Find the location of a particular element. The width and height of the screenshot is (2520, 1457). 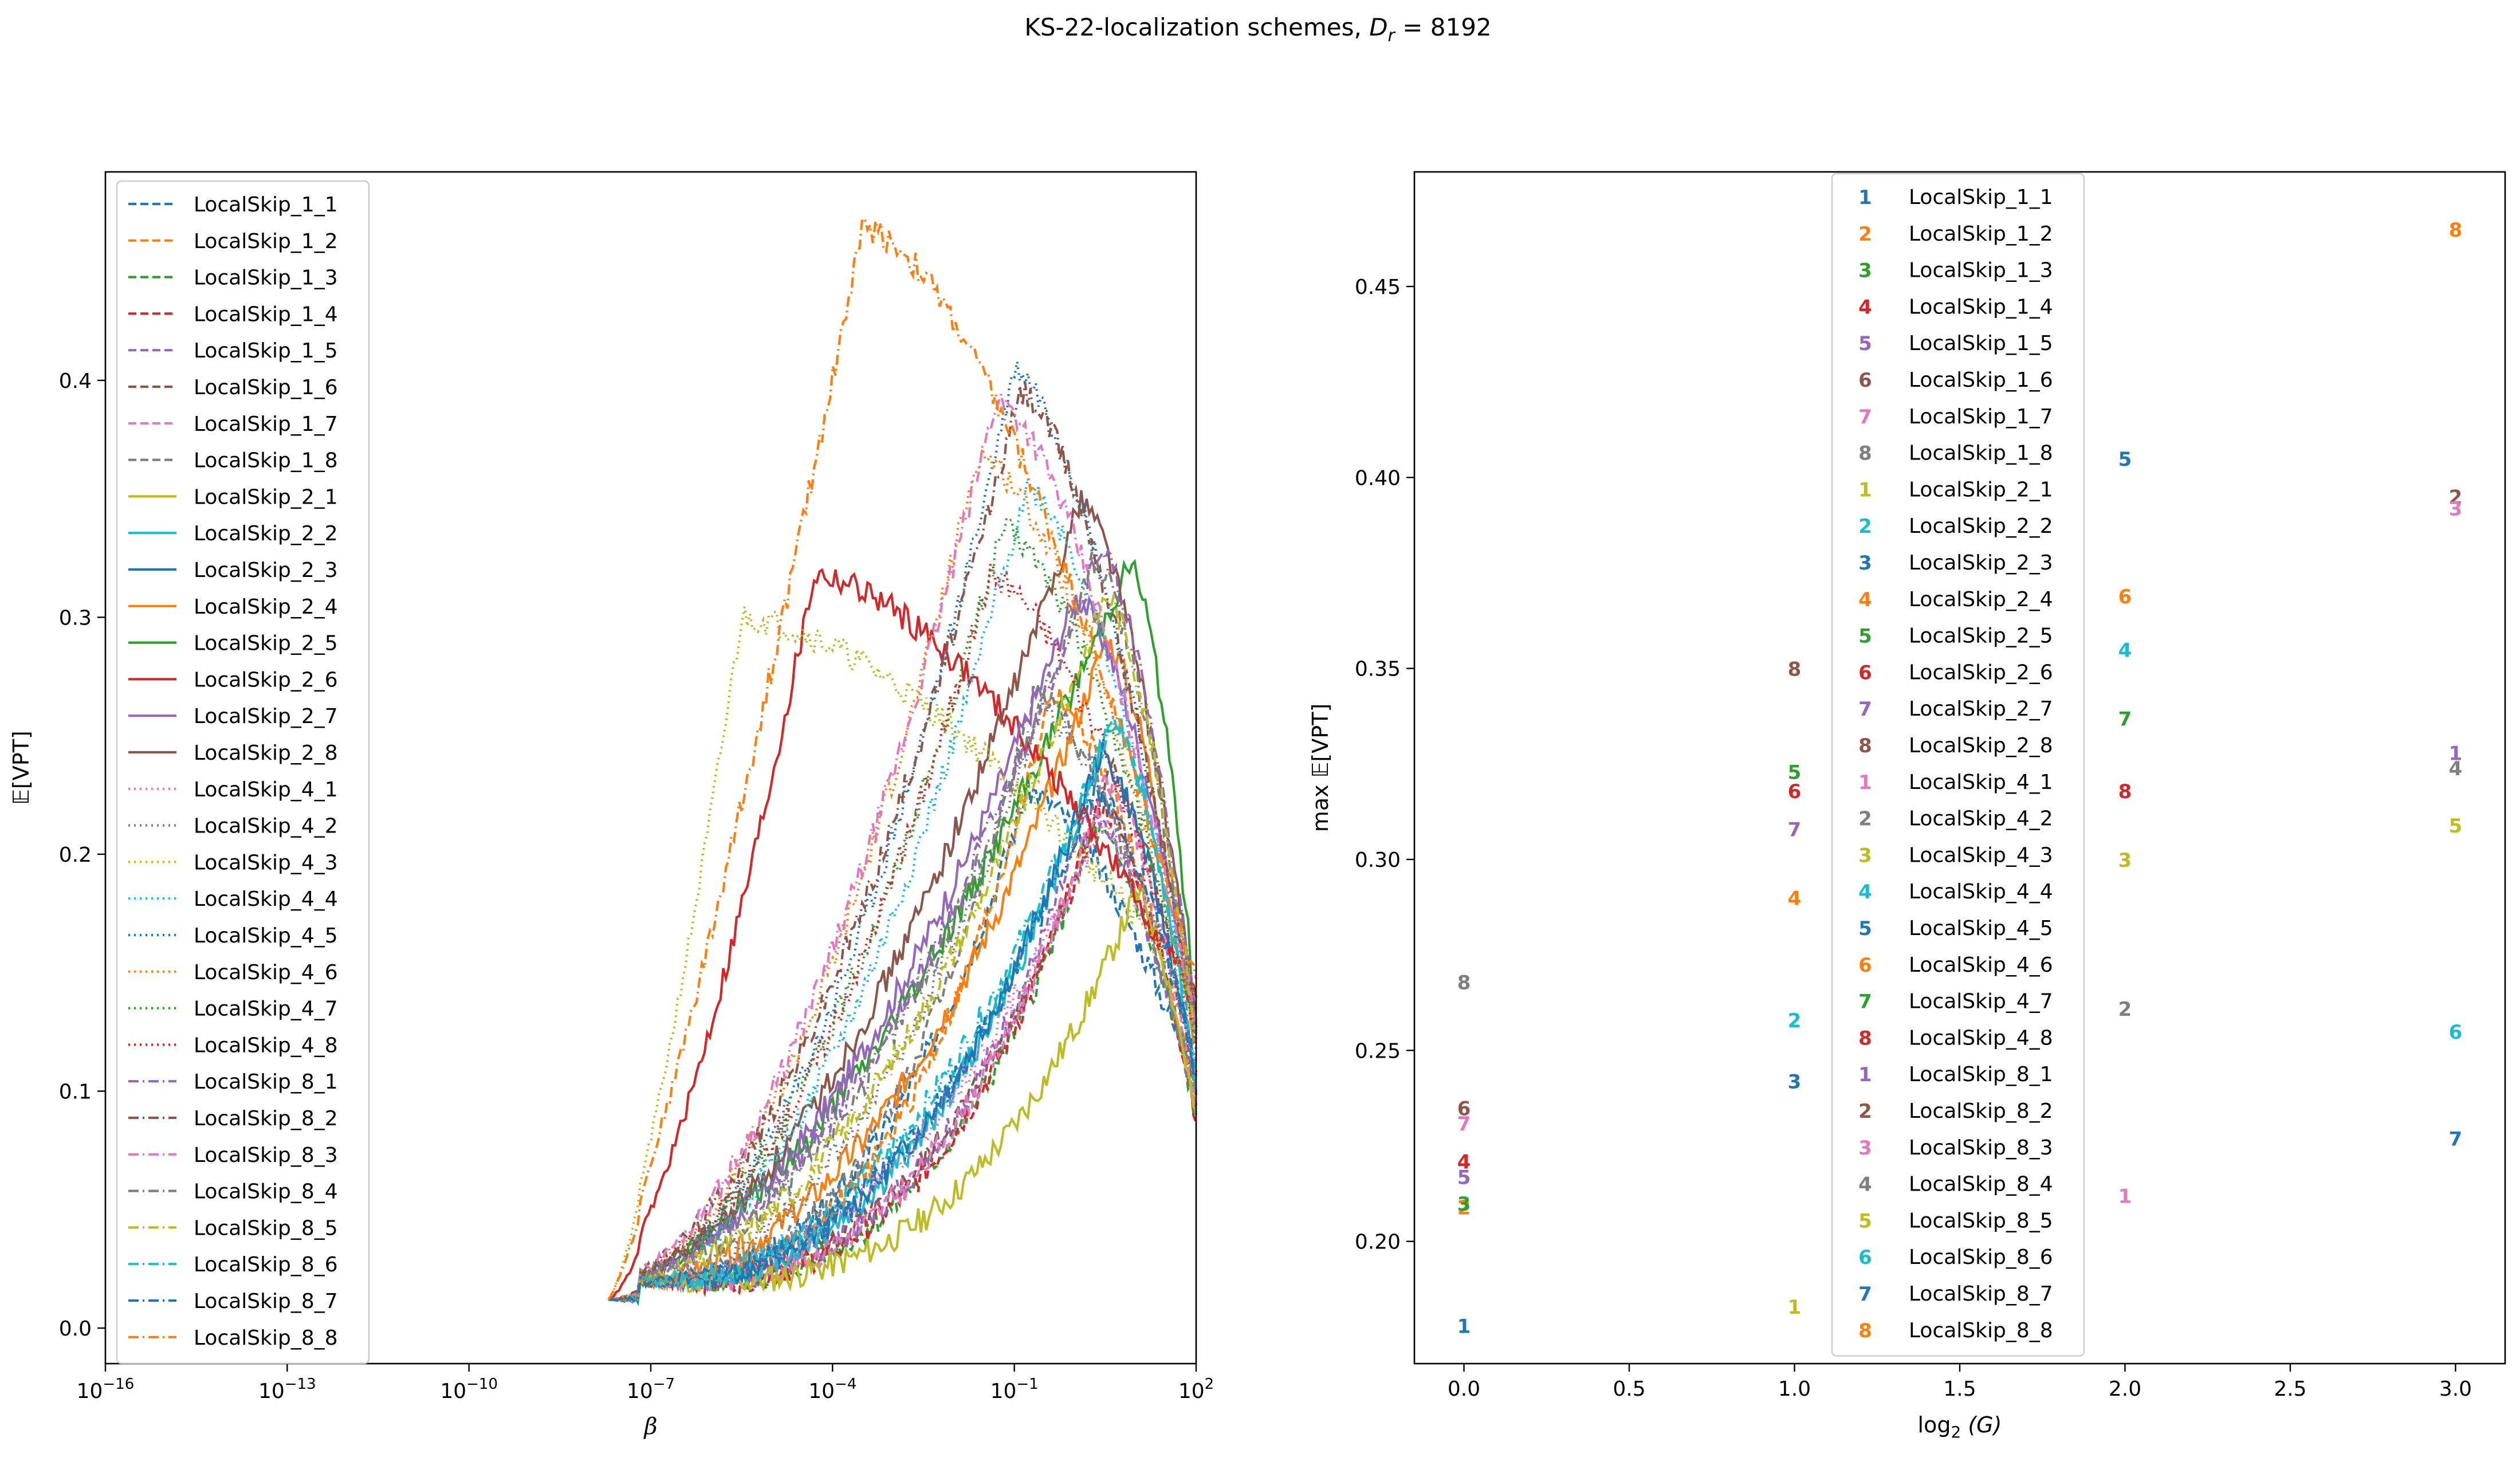

left-x-tick-label: 10−13 is located at coordinates (287, 1389).